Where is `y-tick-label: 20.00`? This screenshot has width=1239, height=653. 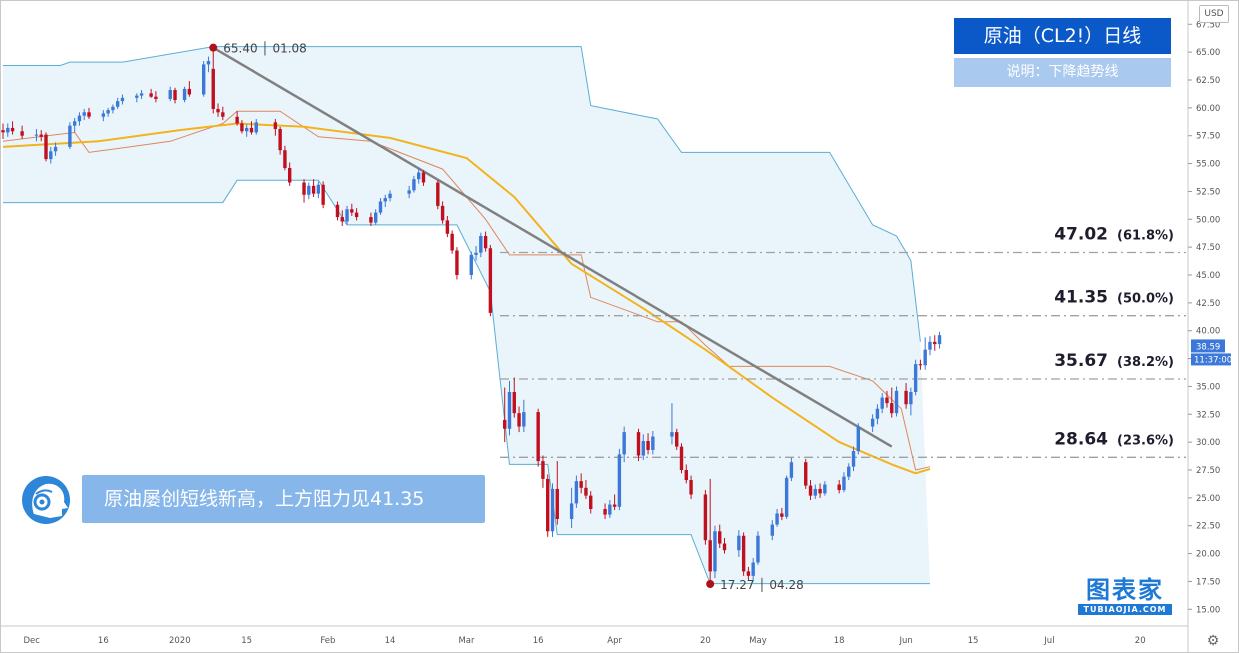
y-tick-label: 20.00 is located at coordinates (1208, 555).